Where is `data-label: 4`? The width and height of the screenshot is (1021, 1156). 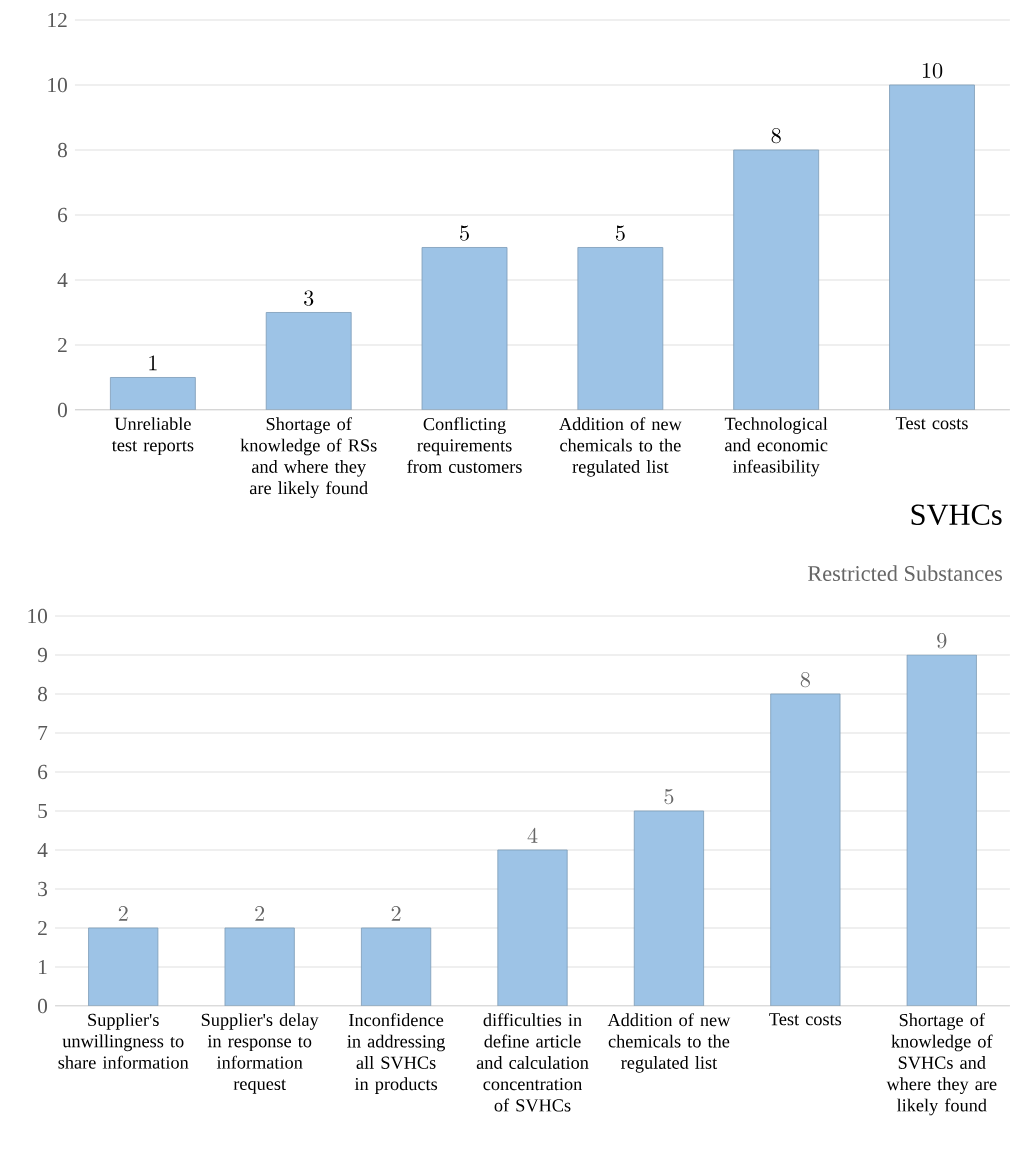 data-label: 4 is located at coordinates (532, 835).